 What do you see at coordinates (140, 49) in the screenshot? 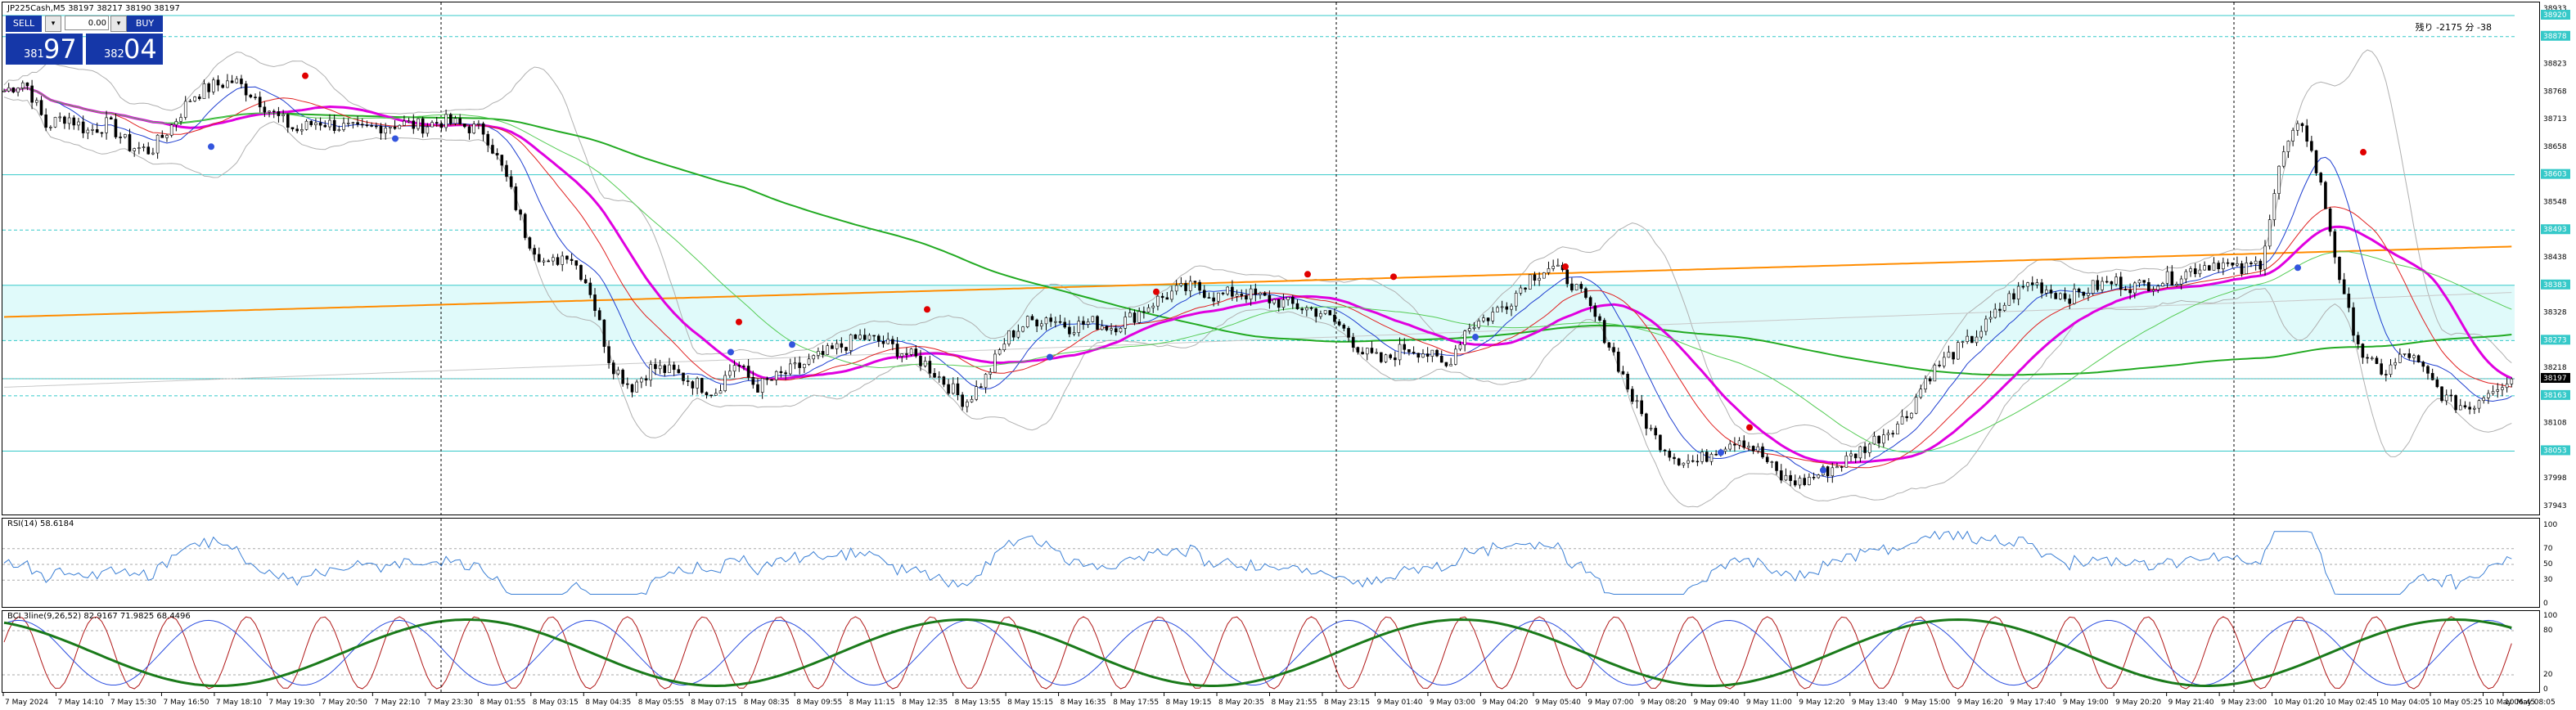
I see `buy-price-big: 04` at bounding box center [140, 49].